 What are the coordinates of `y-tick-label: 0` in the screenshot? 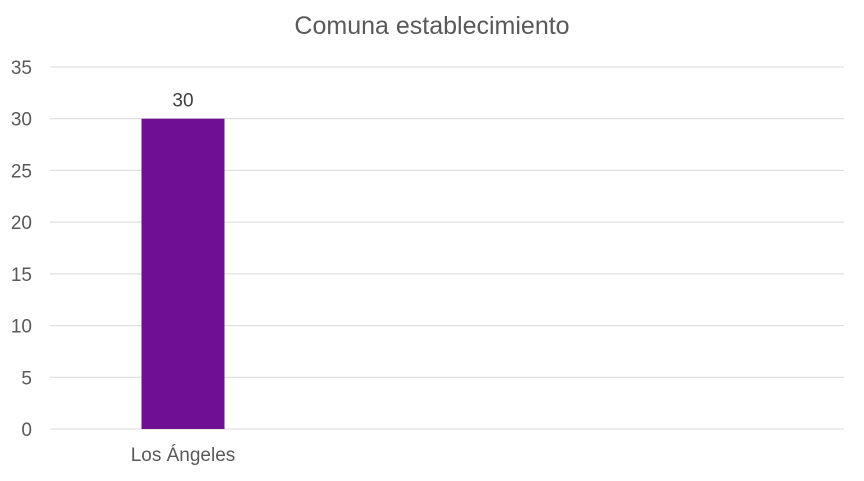 It's located at (26, 430).